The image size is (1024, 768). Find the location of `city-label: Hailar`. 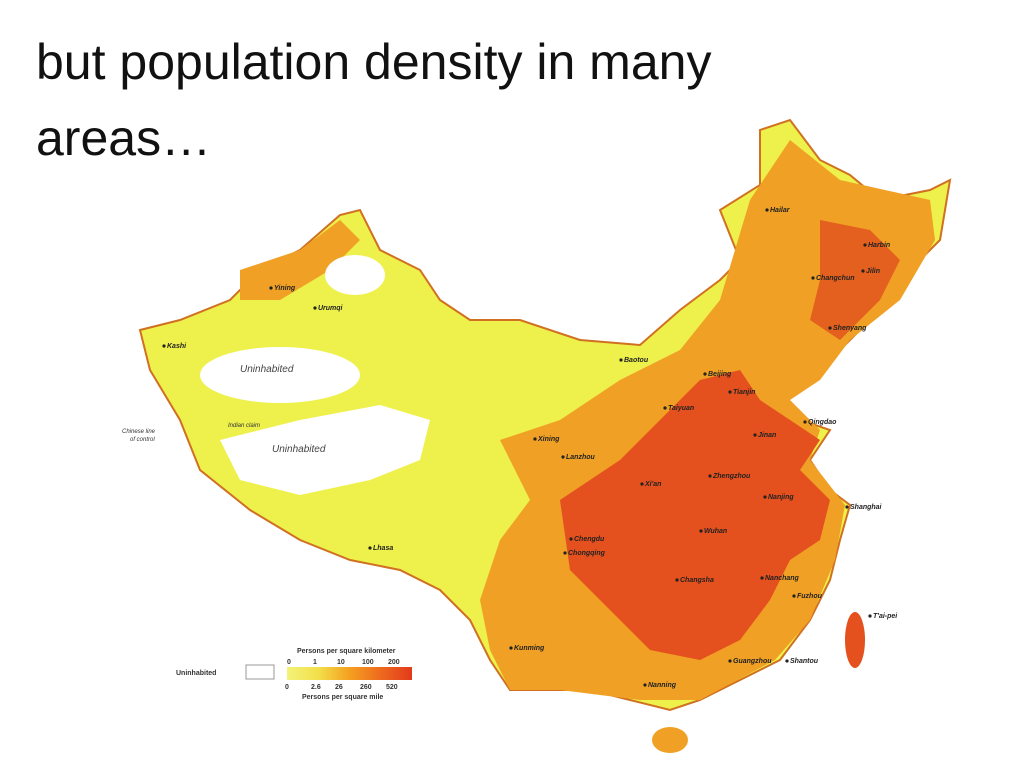

city-label: Hailar is located at coordinates (780, 210).